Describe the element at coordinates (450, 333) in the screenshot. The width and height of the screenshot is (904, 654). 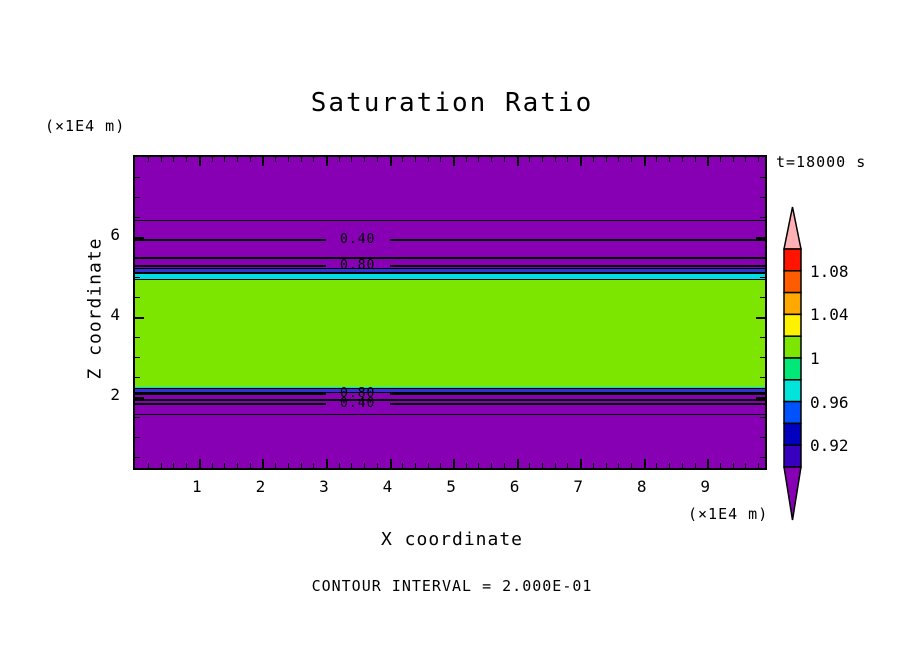
I see `band-green-core` at that location.